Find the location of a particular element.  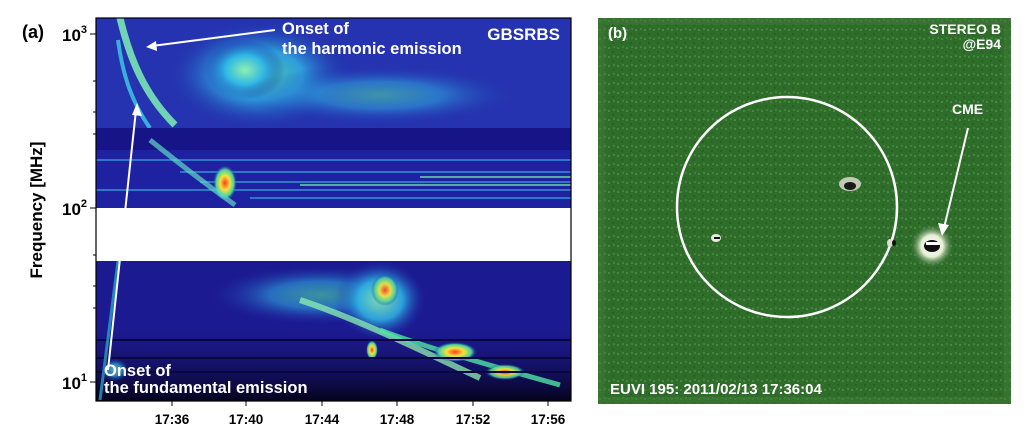

fundamental-annotation-line2: the fundamental emission is located at coordinates (206, 388).